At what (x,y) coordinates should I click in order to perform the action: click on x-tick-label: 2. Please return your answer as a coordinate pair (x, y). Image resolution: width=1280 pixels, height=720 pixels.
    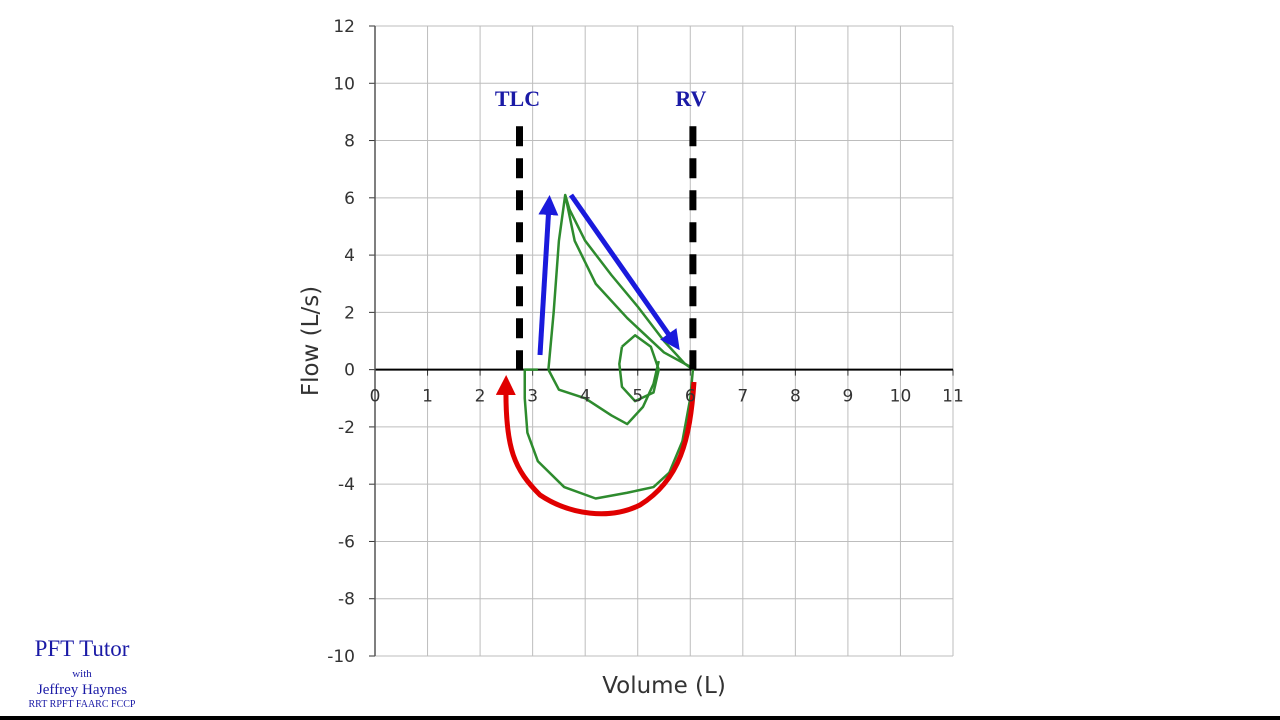
    Looking at the image, I should click on (480, 397).